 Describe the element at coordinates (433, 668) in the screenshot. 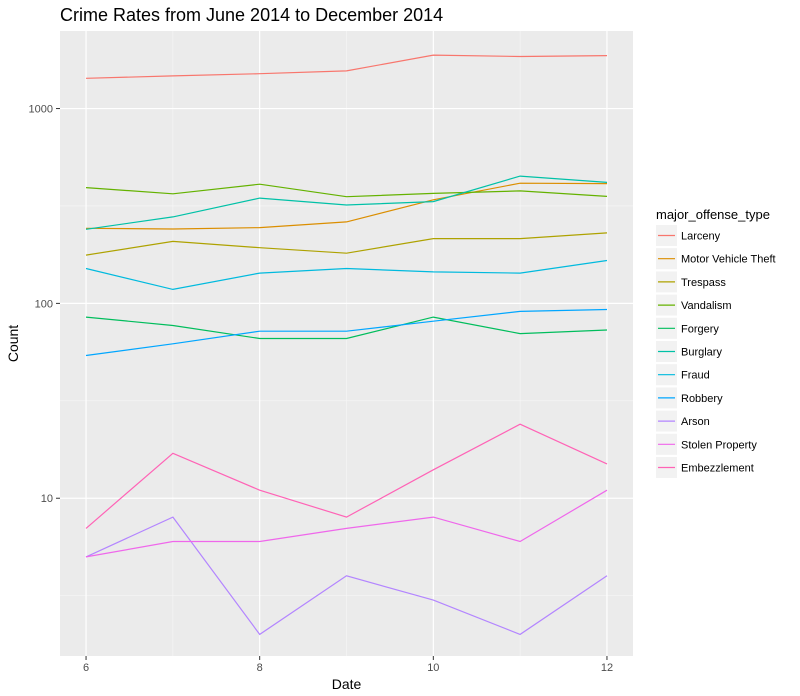

I see `x-tick-label: 10` at that location.